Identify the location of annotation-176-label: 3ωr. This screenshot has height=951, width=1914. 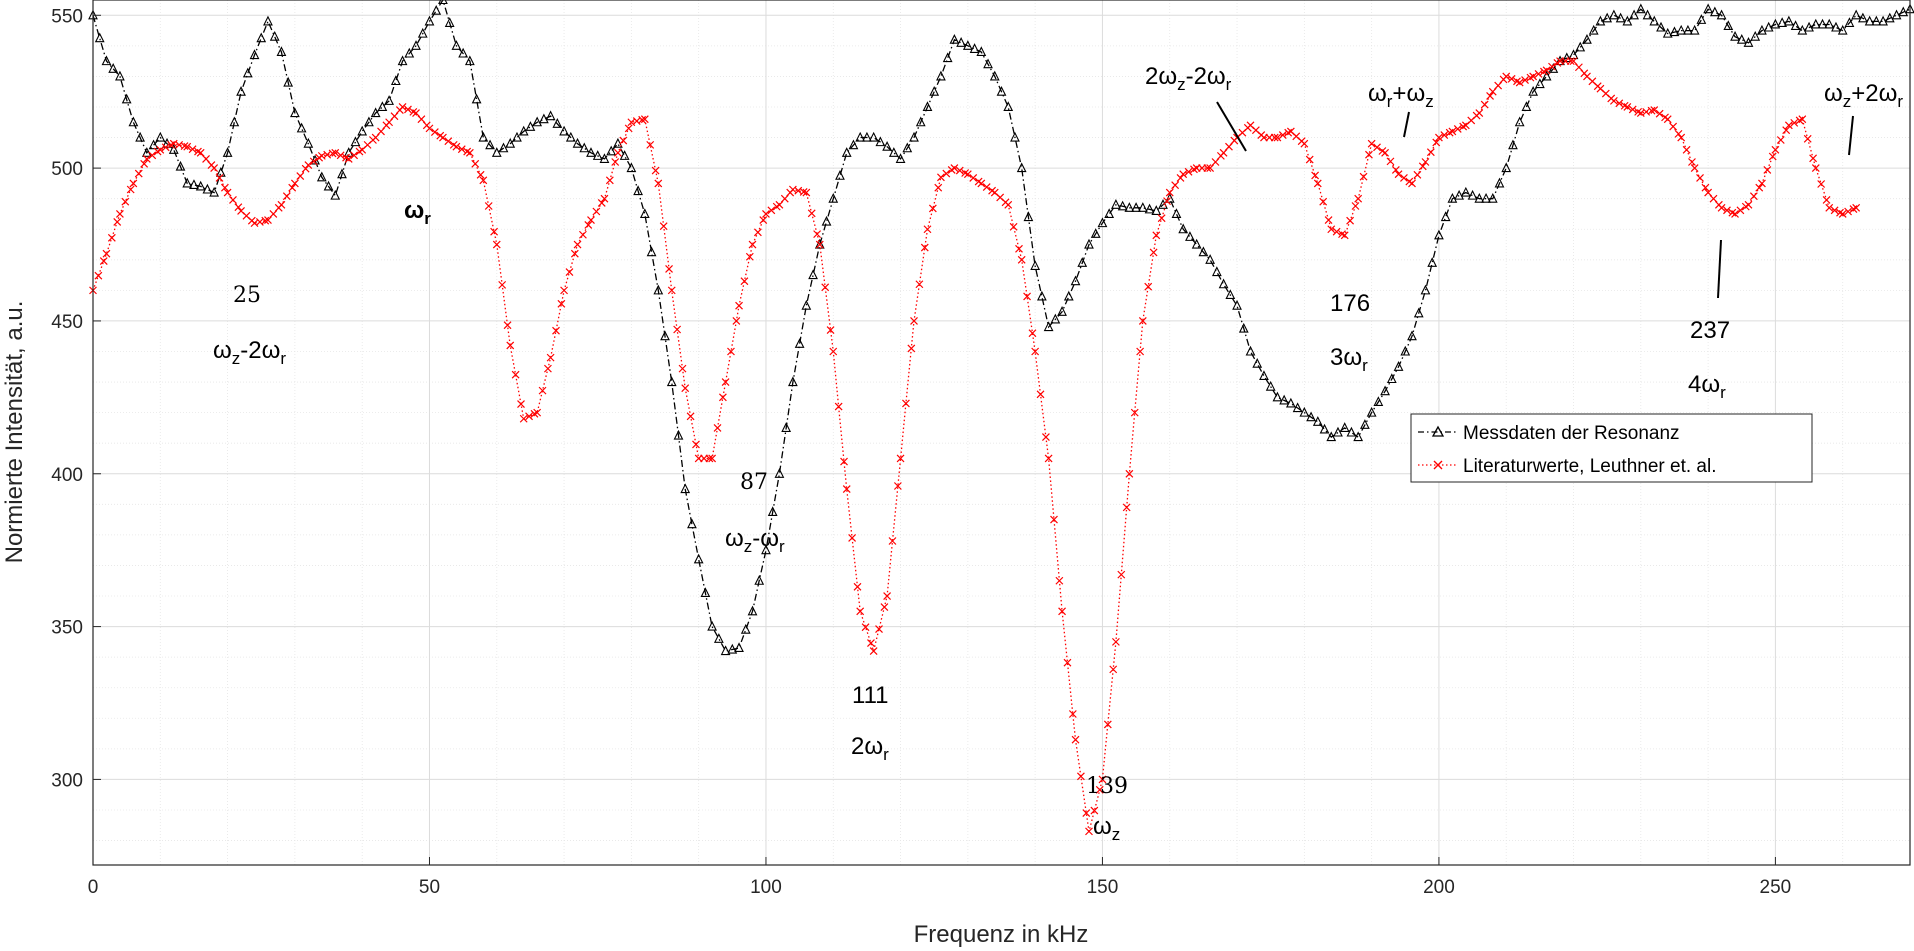
(1349, 359).